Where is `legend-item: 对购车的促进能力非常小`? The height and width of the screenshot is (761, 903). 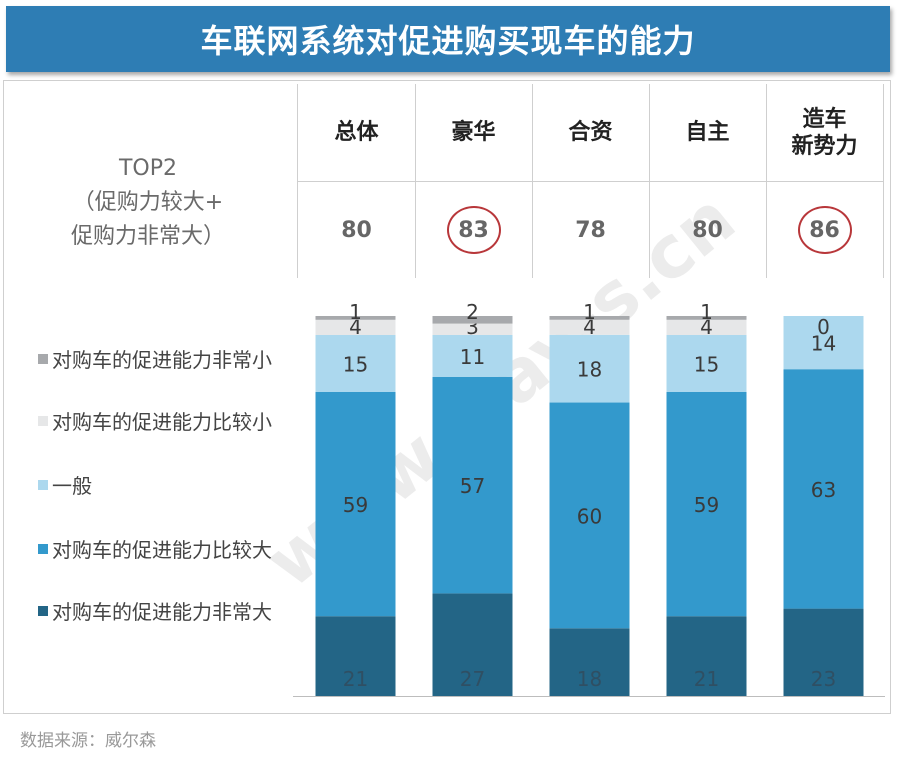 legend-item: 对购车的促进能力非常小 is located at coordinates (155, 358).